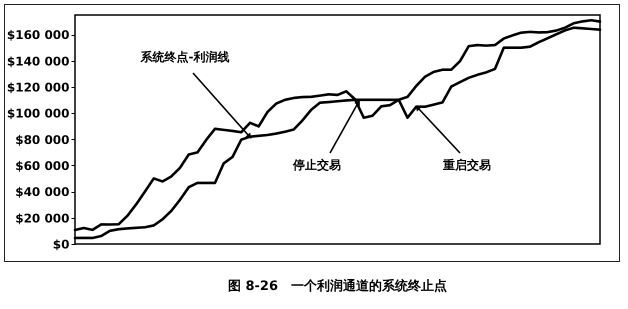  I want to click on y-tick-label: $80 000, so click(42, 139).